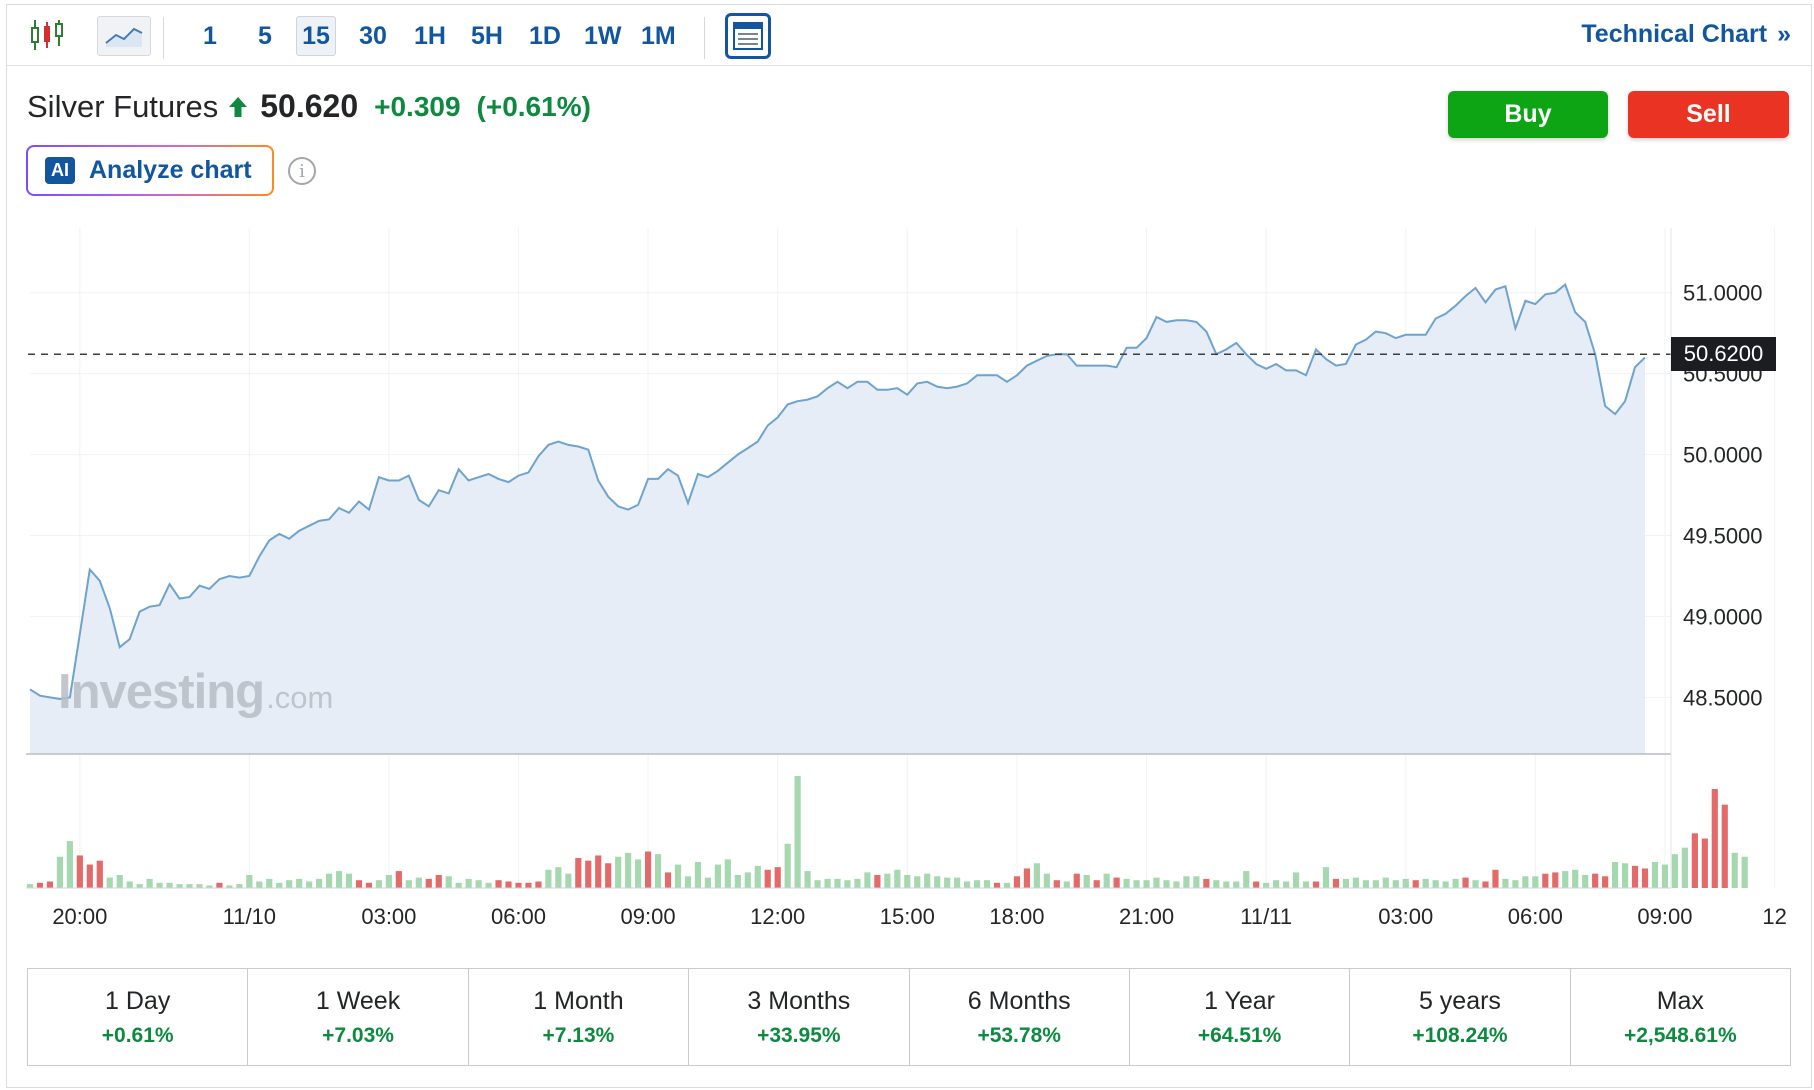 The width and height of the screenshot is (1814, 1090). Describe the element at coordinates (316, 36) in the screenshot. I see `timeframe-15: 15` at that location.